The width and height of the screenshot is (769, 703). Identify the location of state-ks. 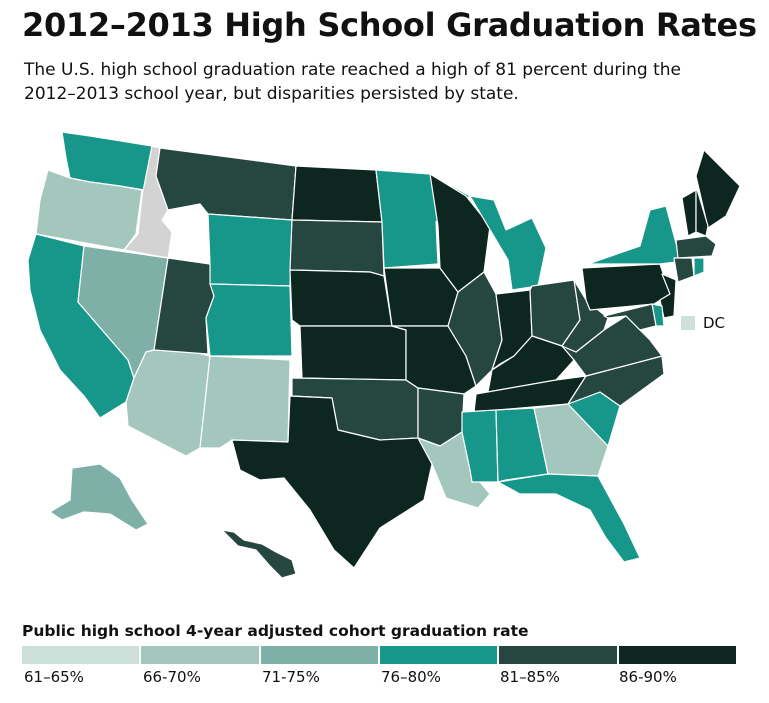
(353, 353).